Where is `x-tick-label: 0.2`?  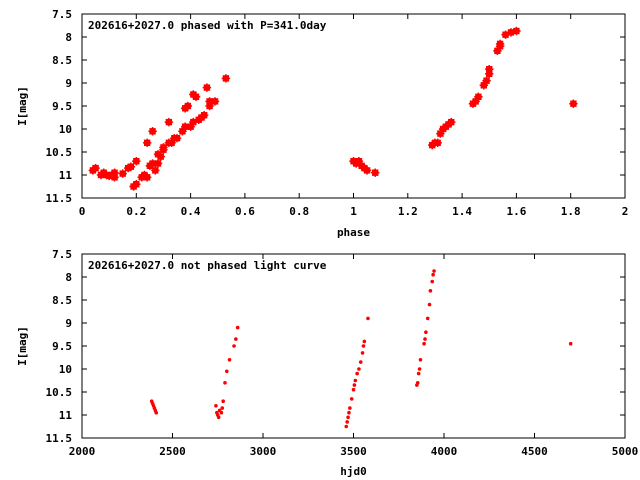 x-tick-label: 0.2 is located at coordinates (136, 211).